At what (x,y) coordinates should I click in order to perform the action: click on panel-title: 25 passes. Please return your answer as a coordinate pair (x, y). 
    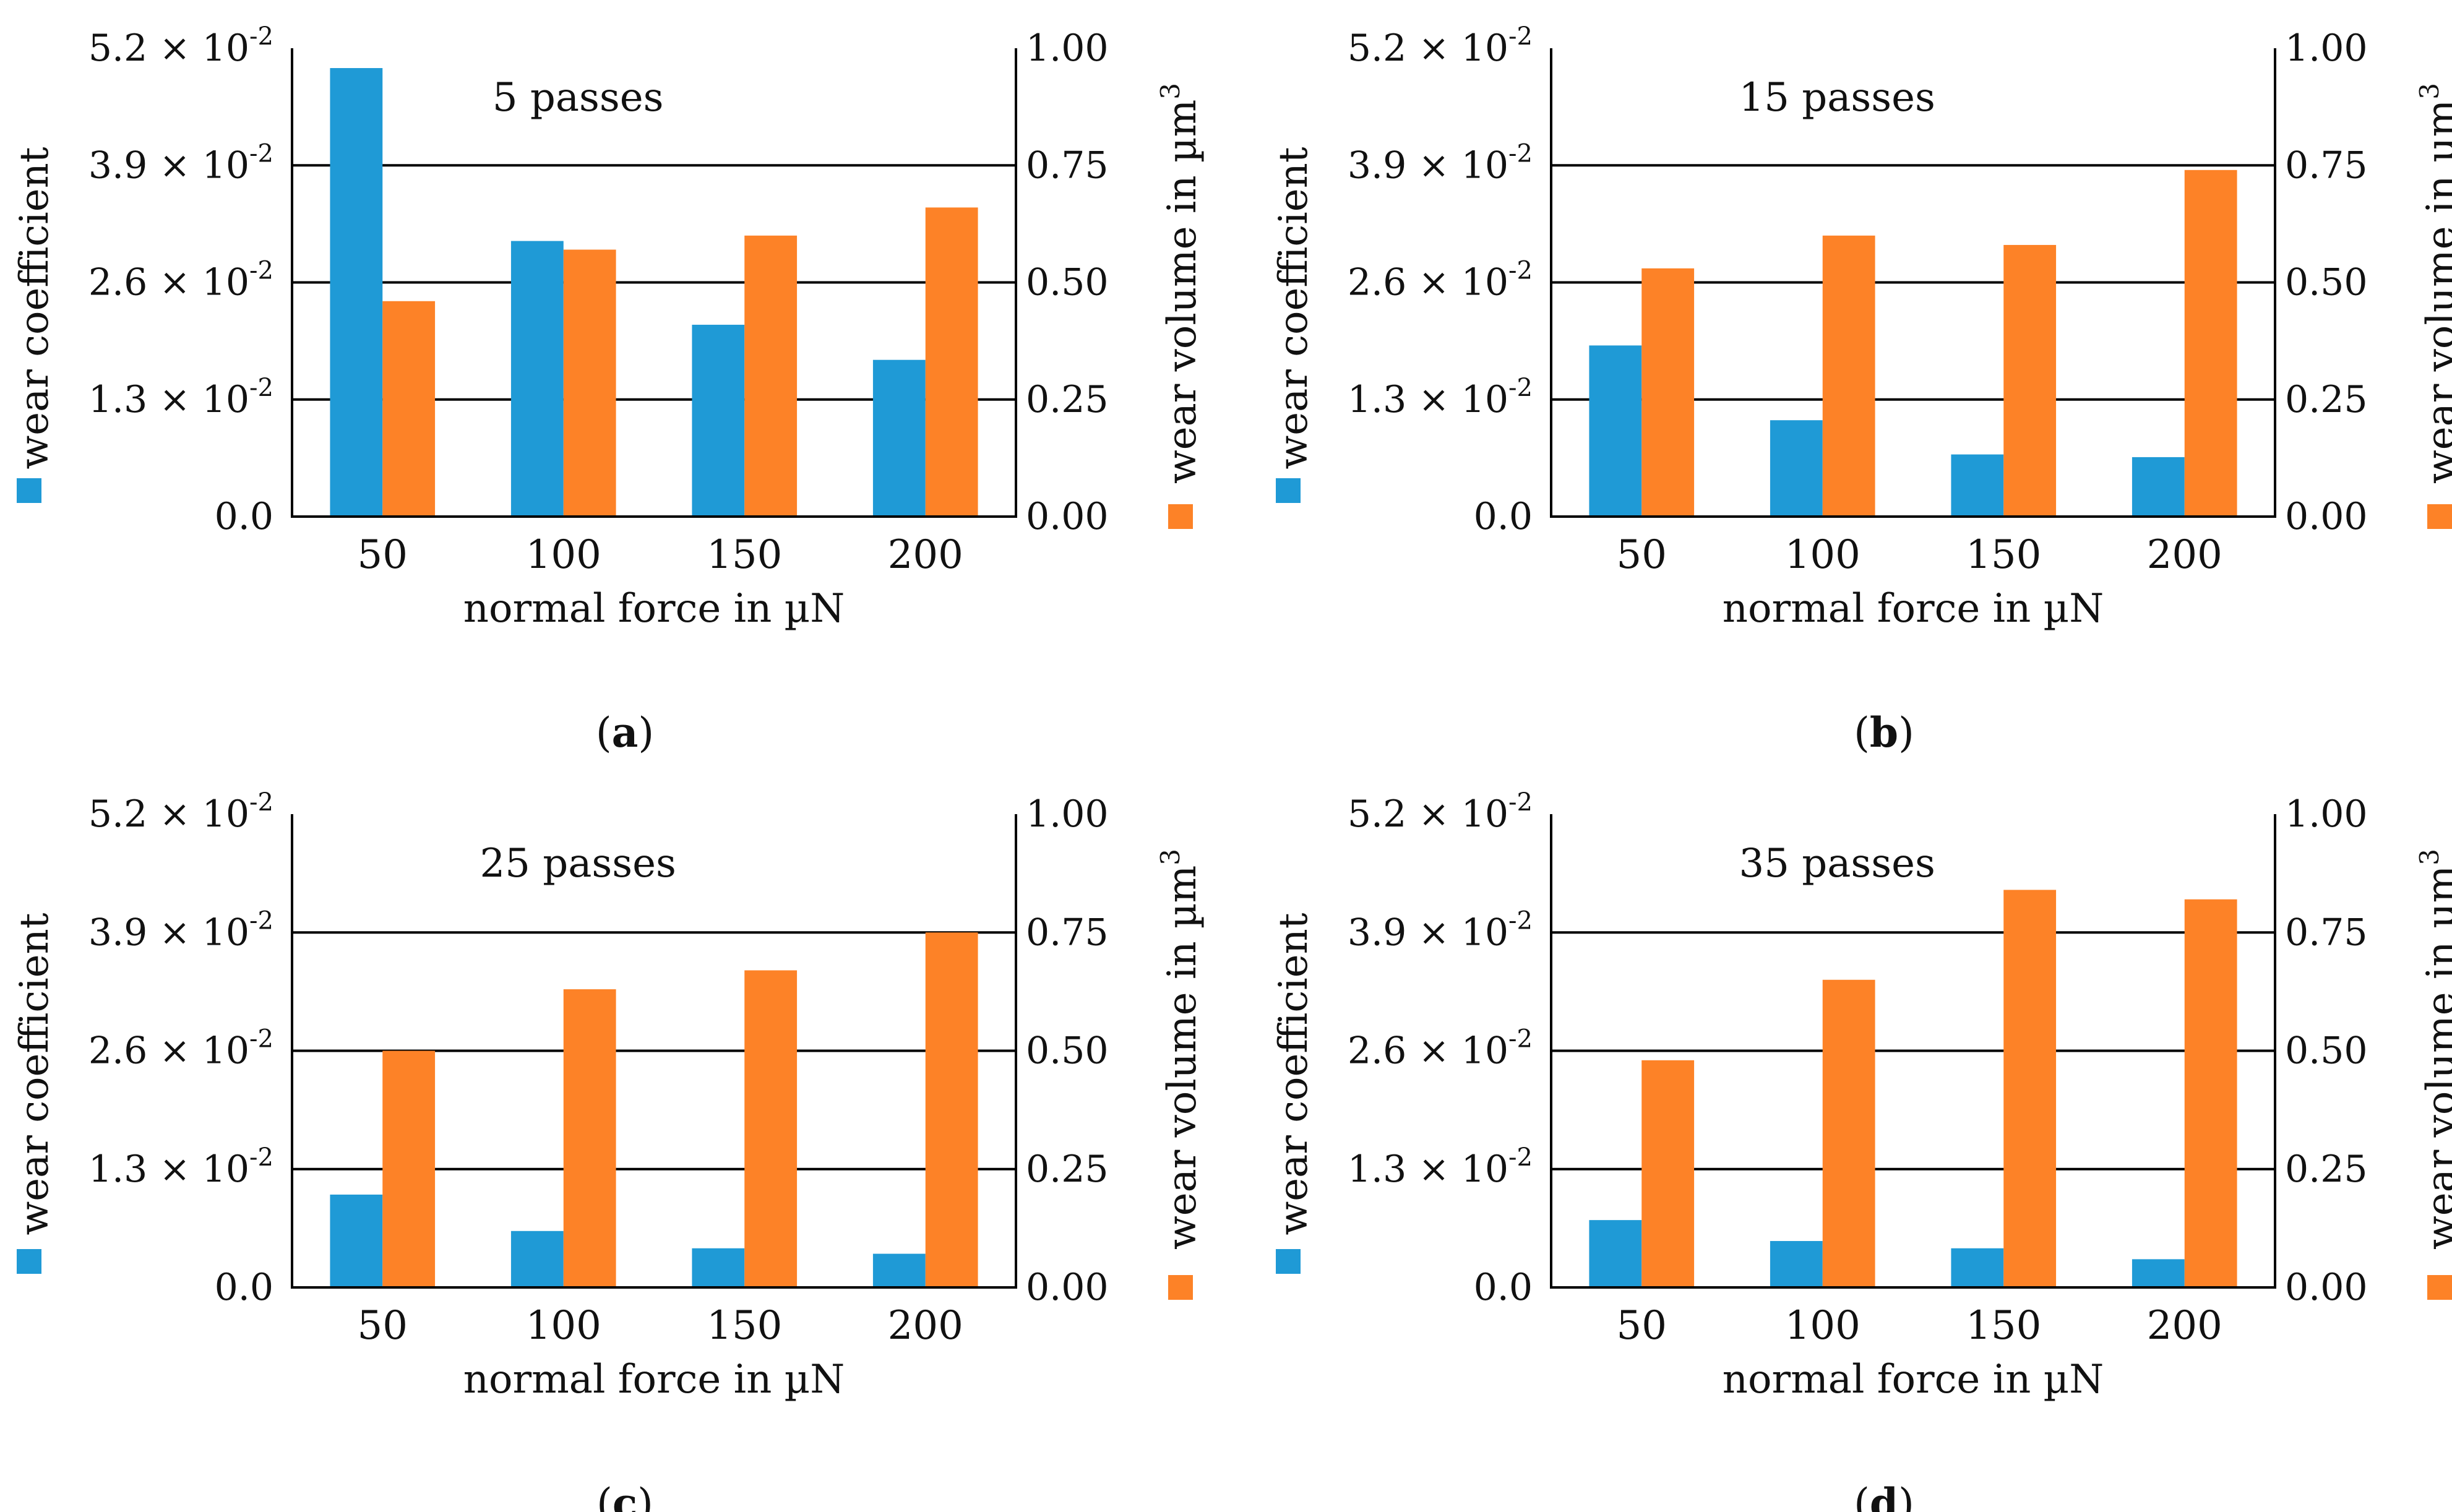
    Looking at the image, I should click on (578, 864).